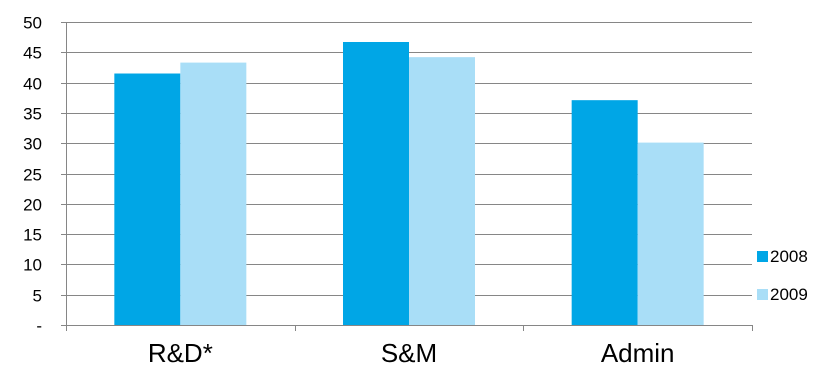 The width and height of the screenshot is (817, 370). Describe the element at coordinates (39, 326) in the screenshot. I see `y-tick-label: -` at that location.